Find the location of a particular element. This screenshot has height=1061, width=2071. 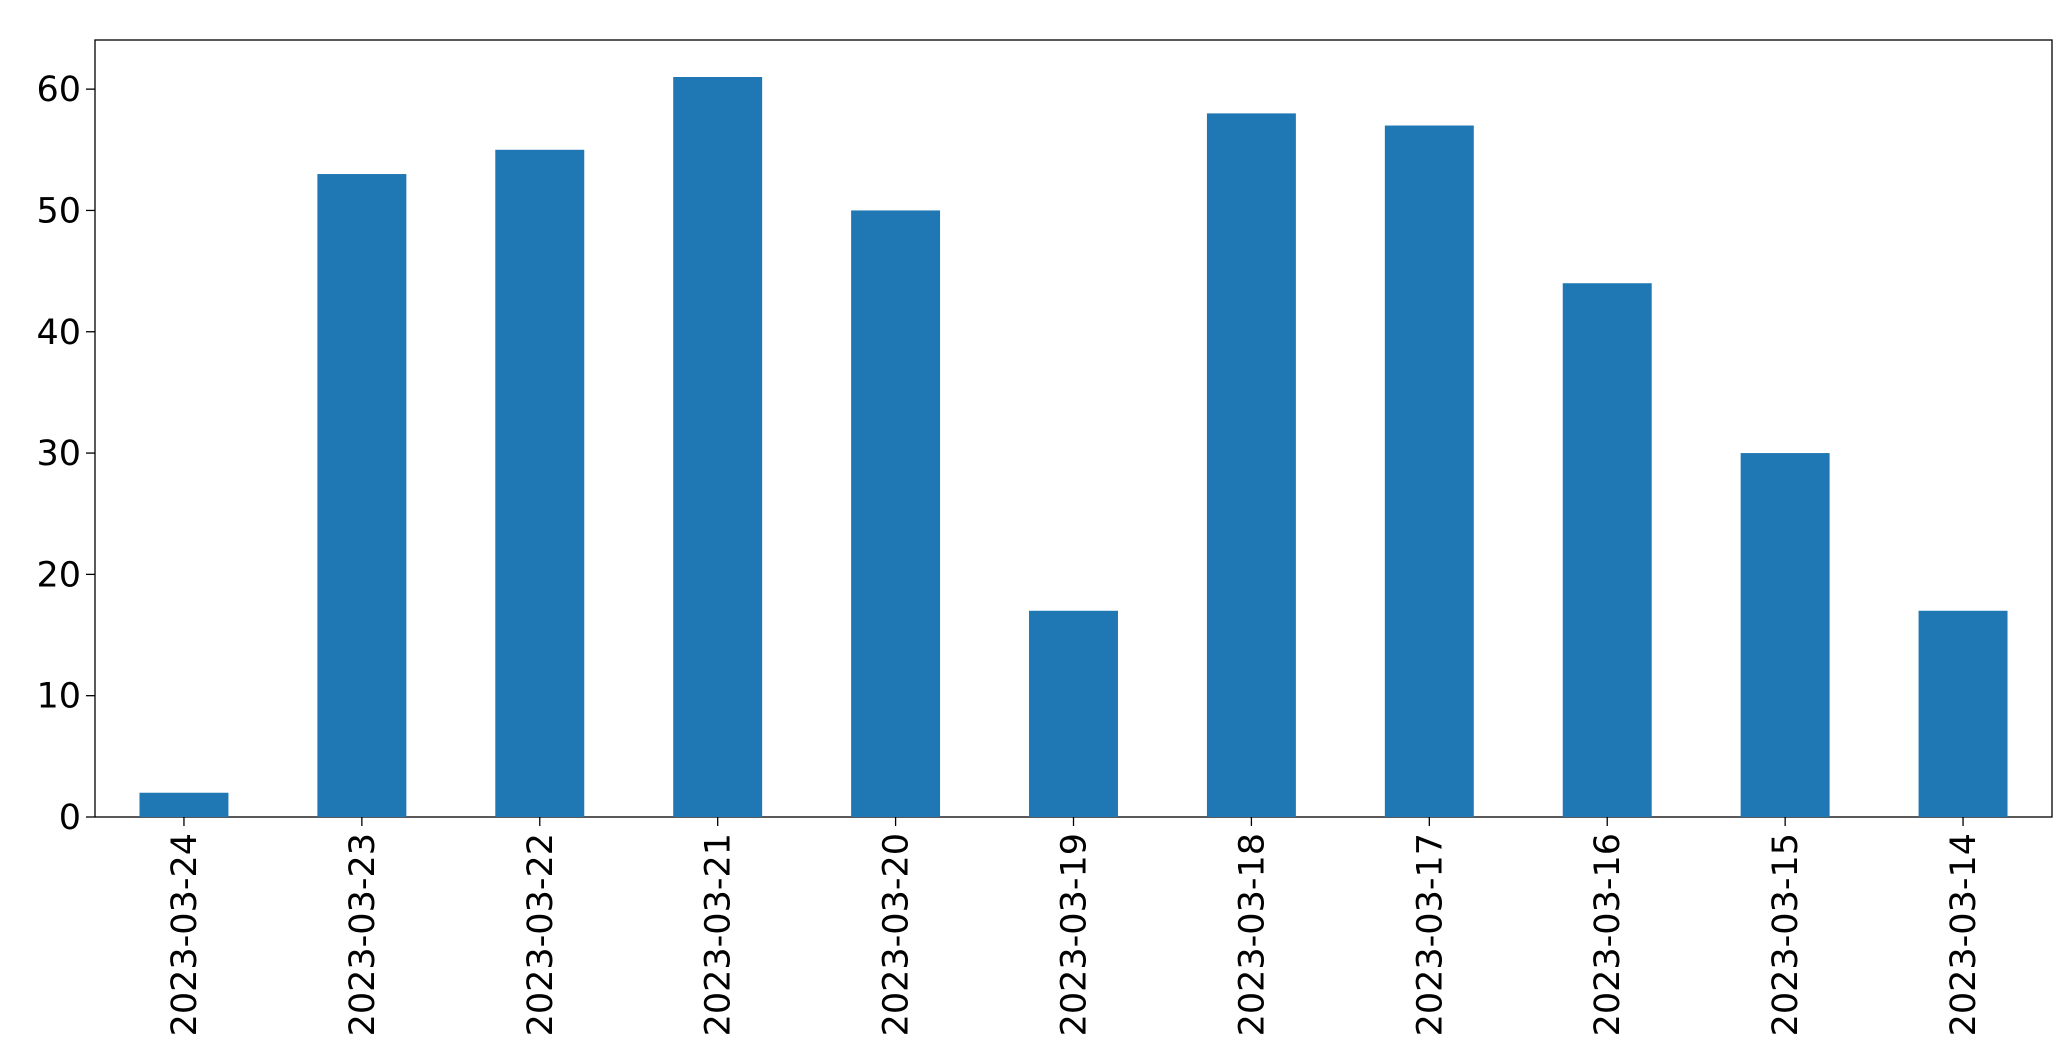

x-tick-label: 2023-03-18 is located at coordinates (1252, 934).